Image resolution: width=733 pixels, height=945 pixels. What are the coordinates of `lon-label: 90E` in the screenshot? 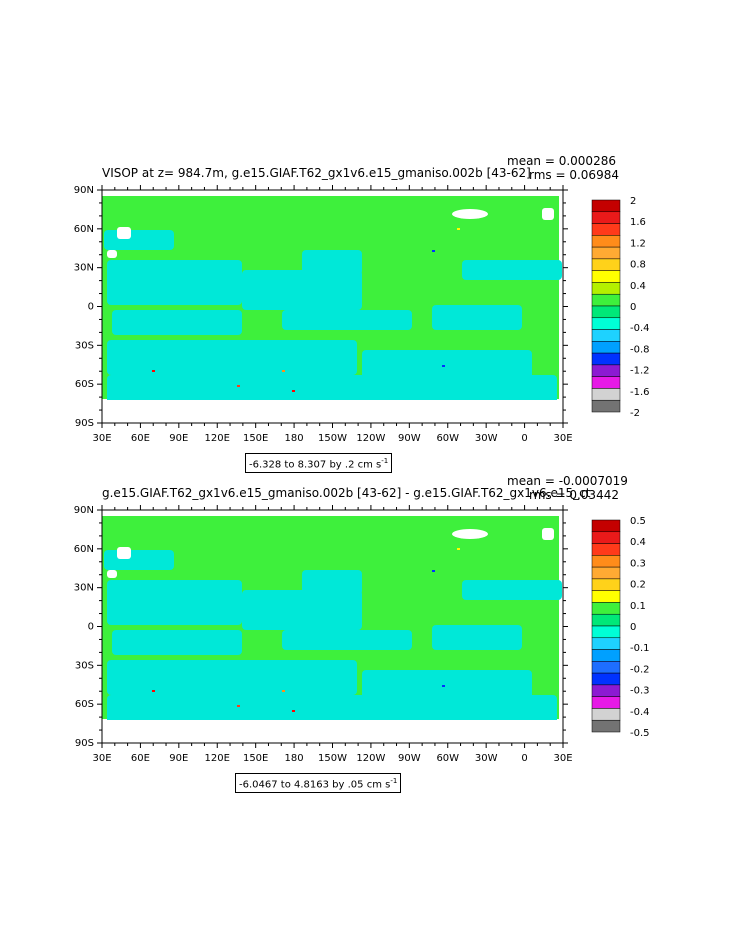 It's located at (178, 758).